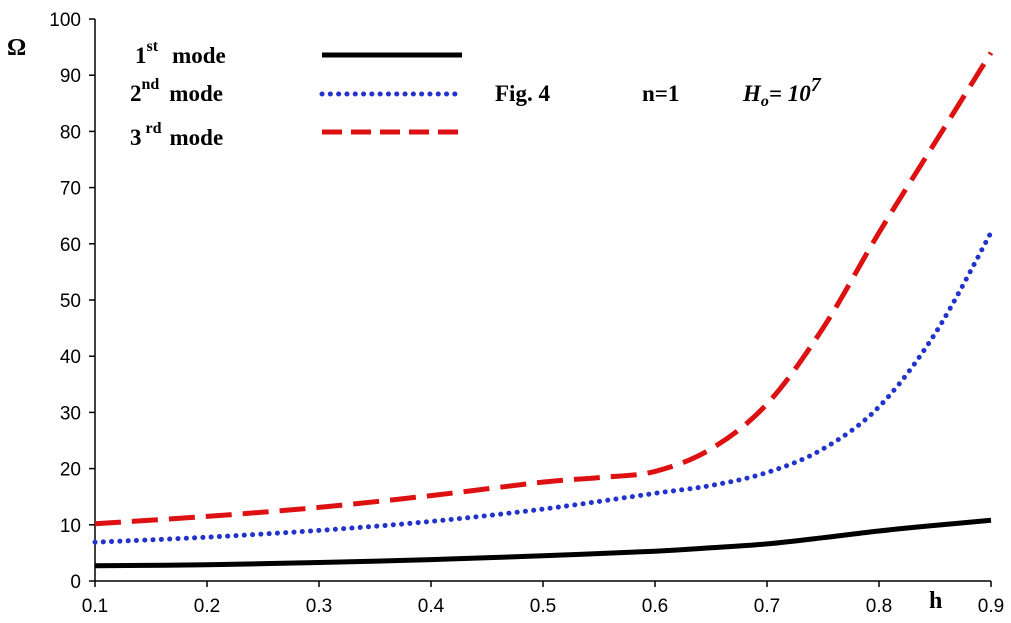 This screenshot has height=623, width=1011. Describe the element at coordinates (70, 76) in the screenshot. I see `y-tick-label: 90` at that location.